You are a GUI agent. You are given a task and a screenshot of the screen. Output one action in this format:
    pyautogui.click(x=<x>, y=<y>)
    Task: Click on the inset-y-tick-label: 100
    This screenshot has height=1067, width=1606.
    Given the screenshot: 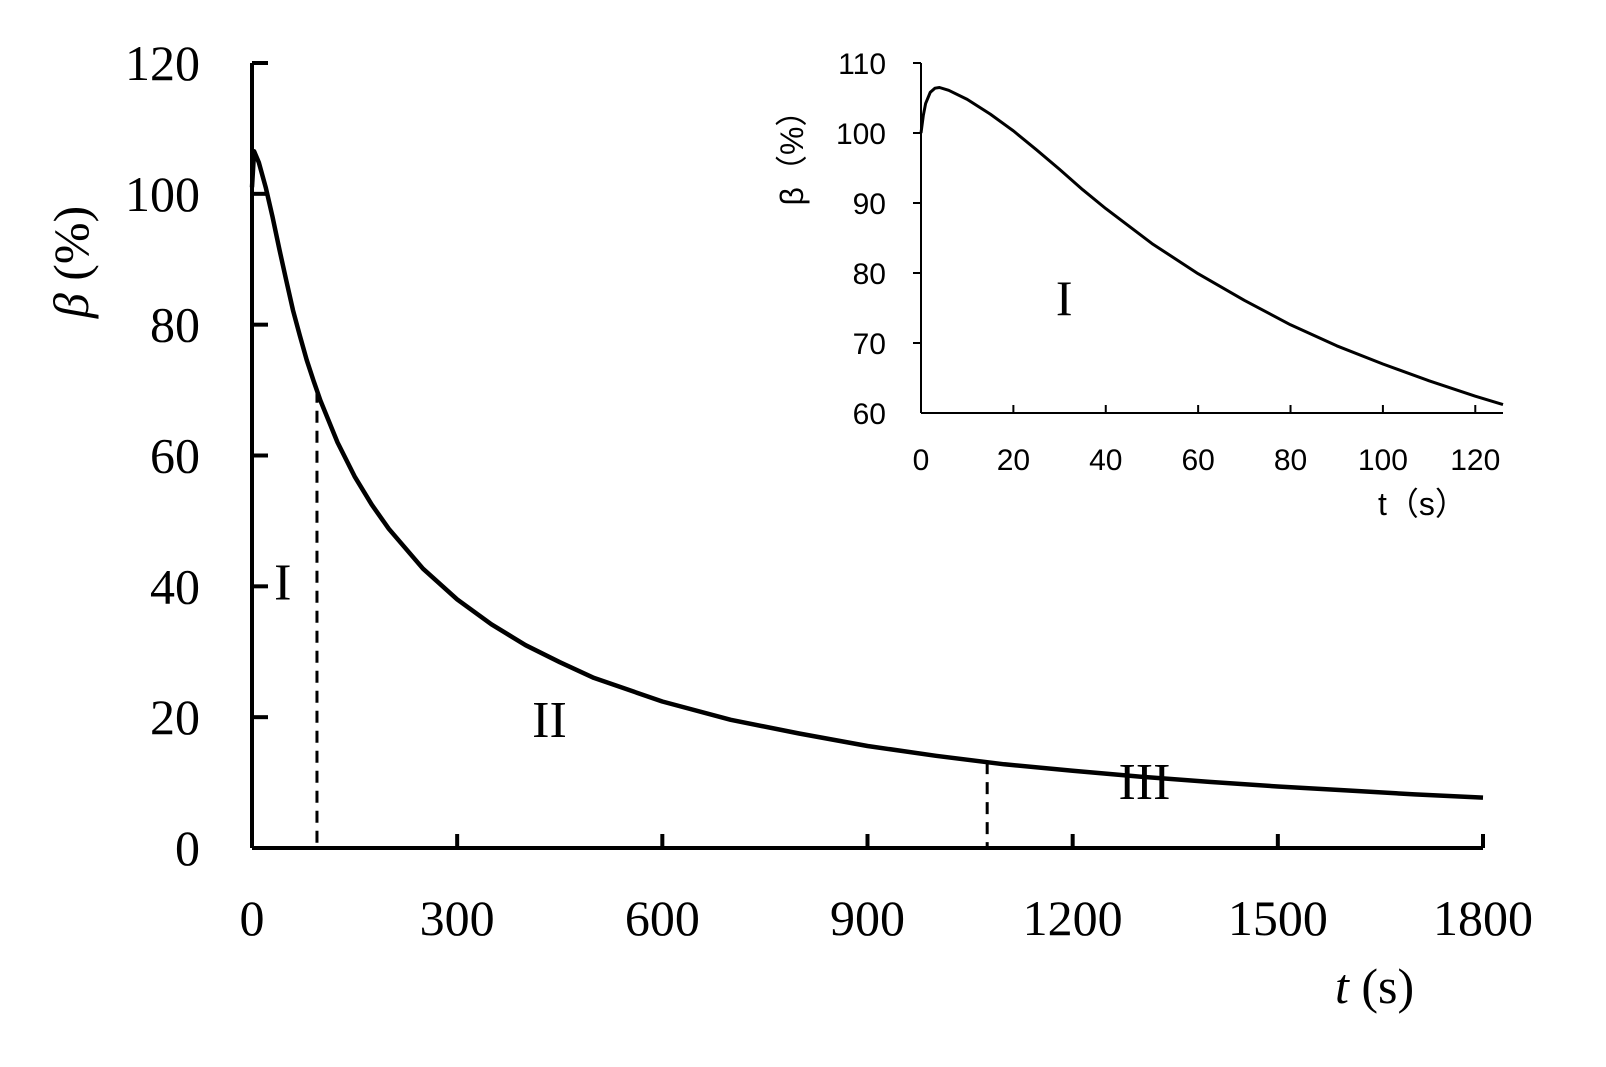 What is the action you would take?
    pyautogui.click(x=861, y=134)
    